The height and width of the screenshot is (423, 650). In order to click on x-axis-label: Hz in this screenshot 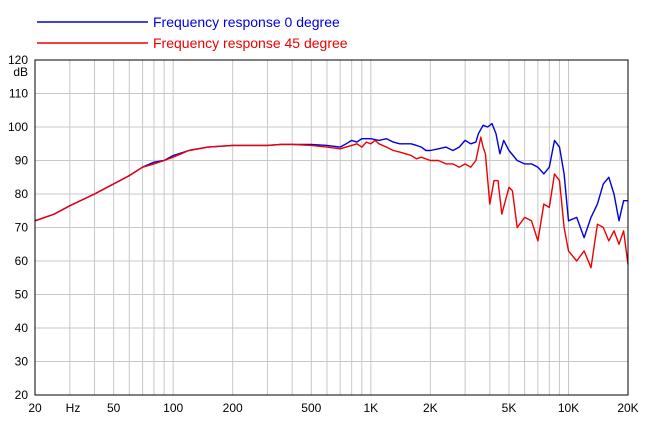, I will do `click(73, 408)`.